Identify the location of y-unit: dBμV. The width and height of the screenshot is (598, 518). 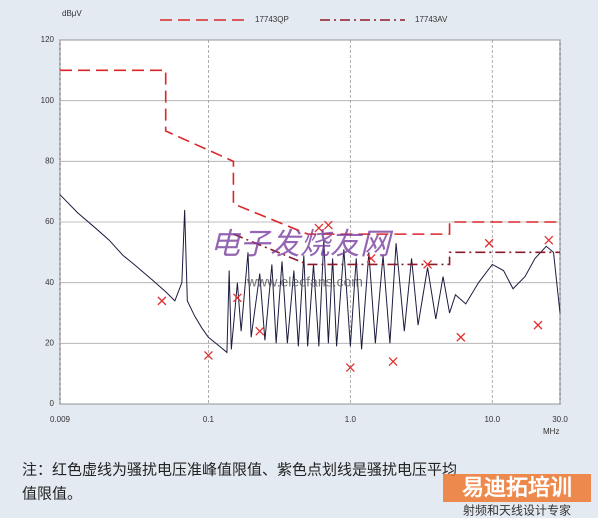
(72, 13).